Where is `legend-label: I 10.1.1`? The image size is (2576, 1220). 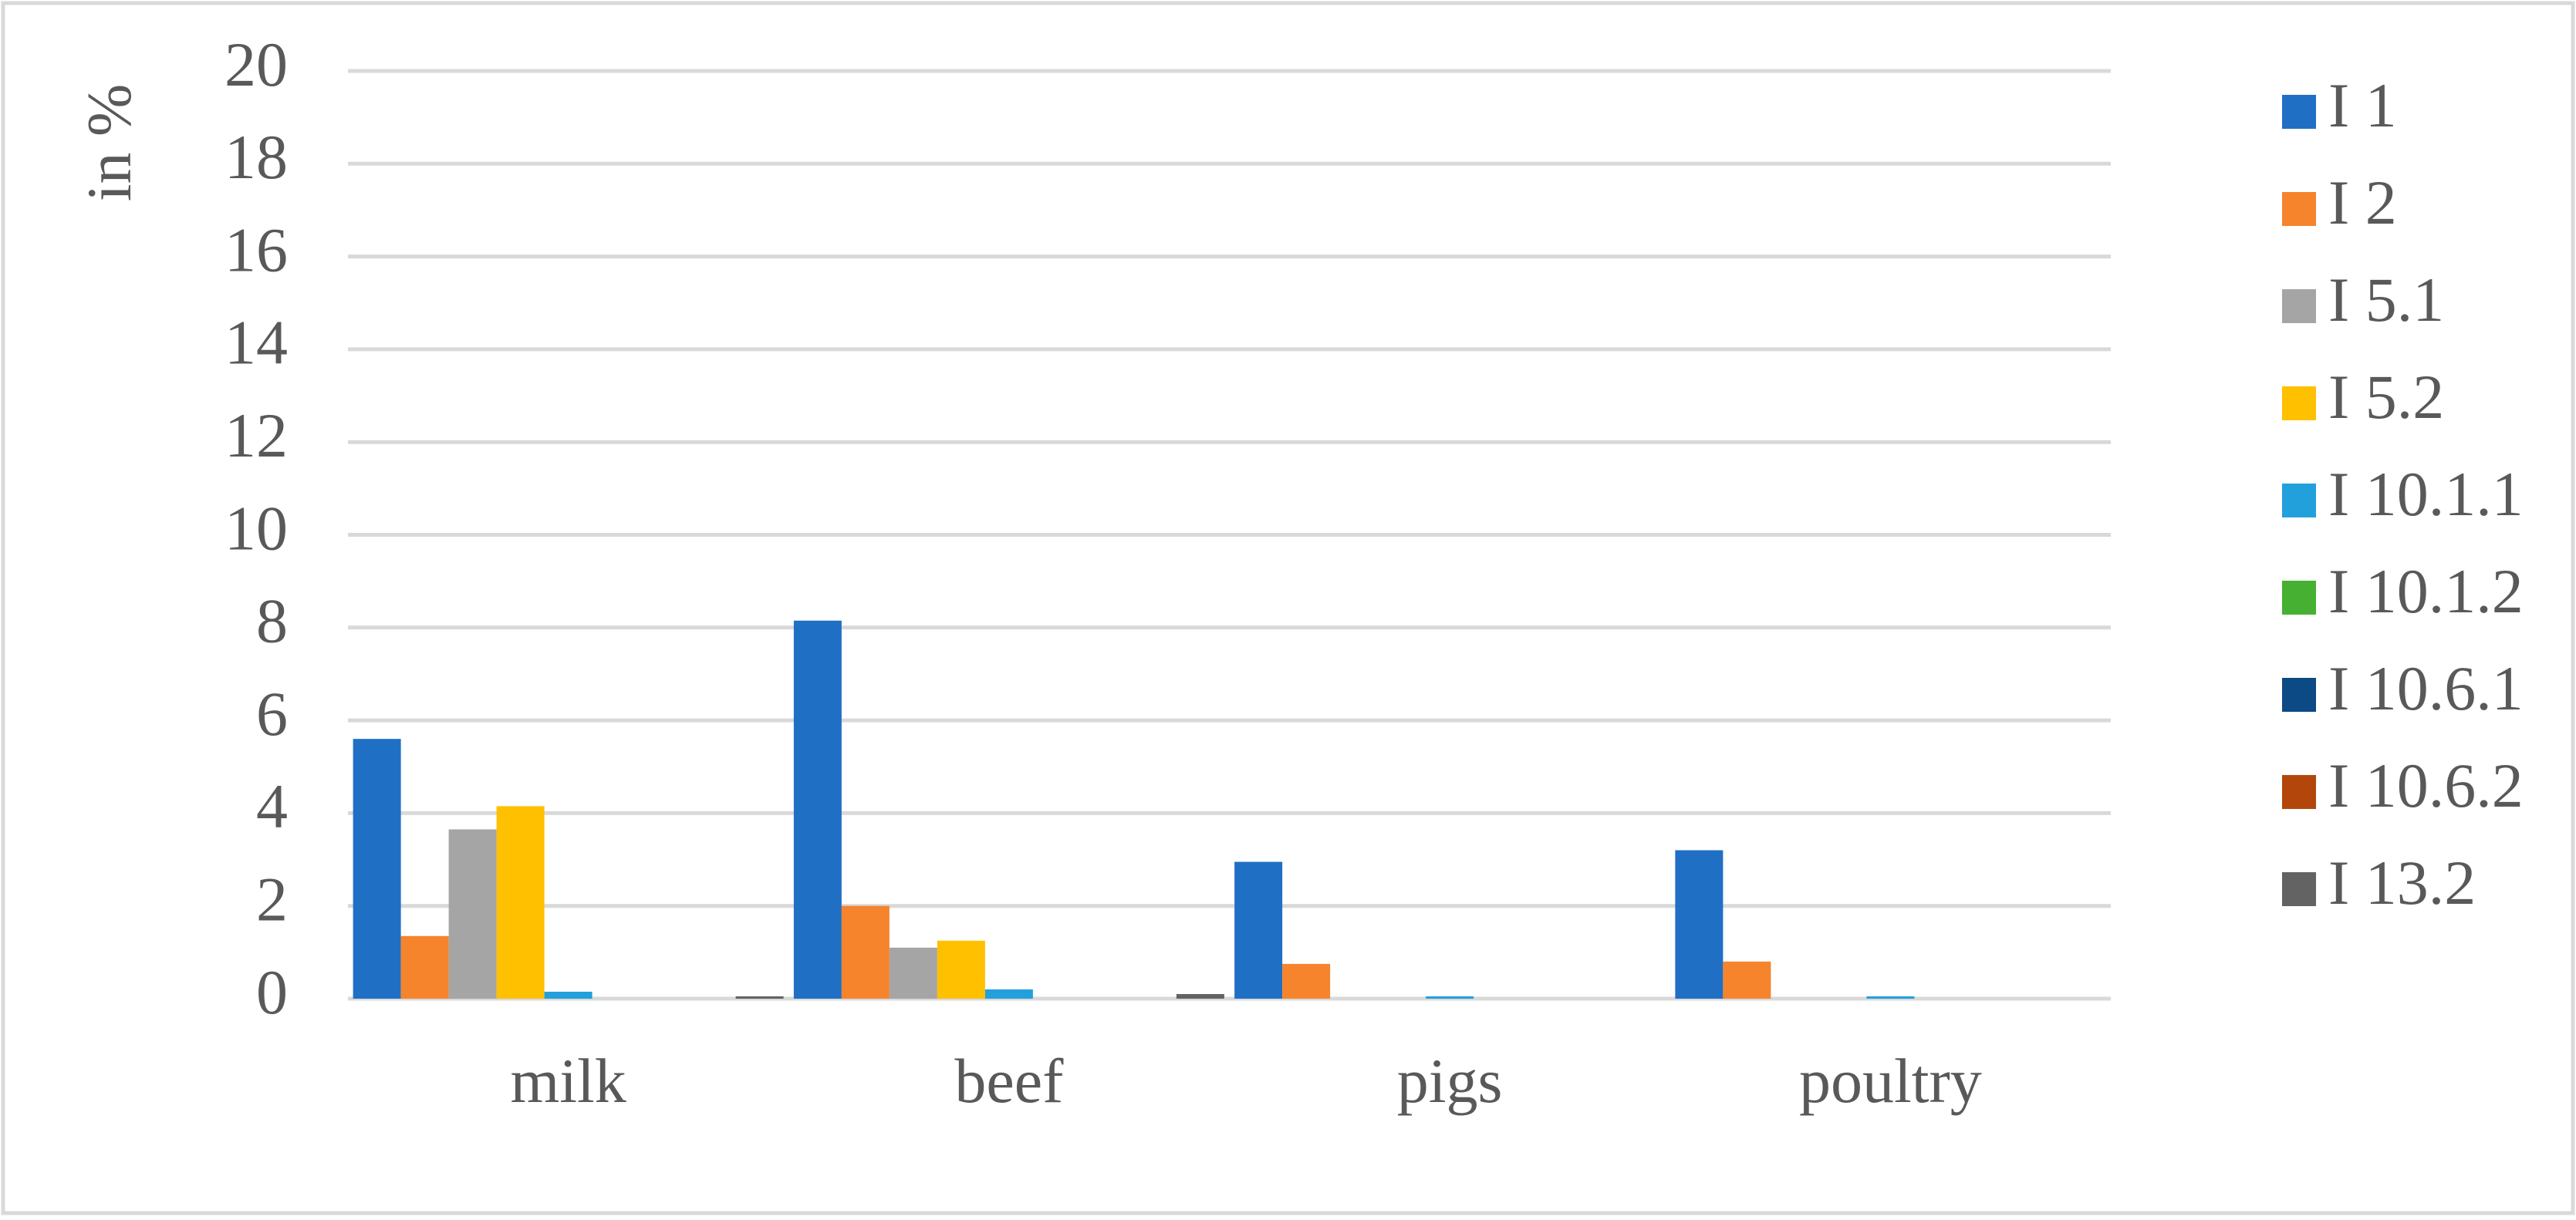 legend-label: I 10.1.1 is located at coordinates (2426, 494).